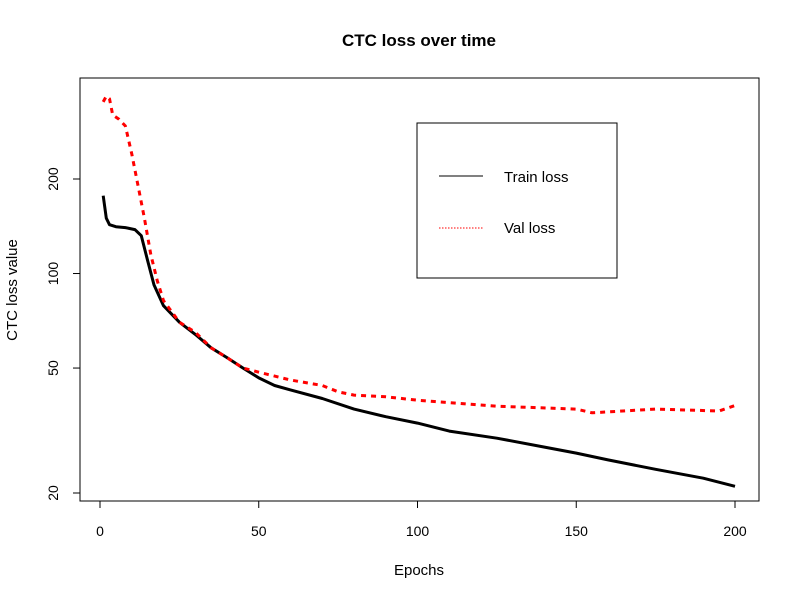  What do you see at coordinates (529, 228) in the screenshot?
I see `legend-val-label: Val loss` at bounding box center [529, 228].